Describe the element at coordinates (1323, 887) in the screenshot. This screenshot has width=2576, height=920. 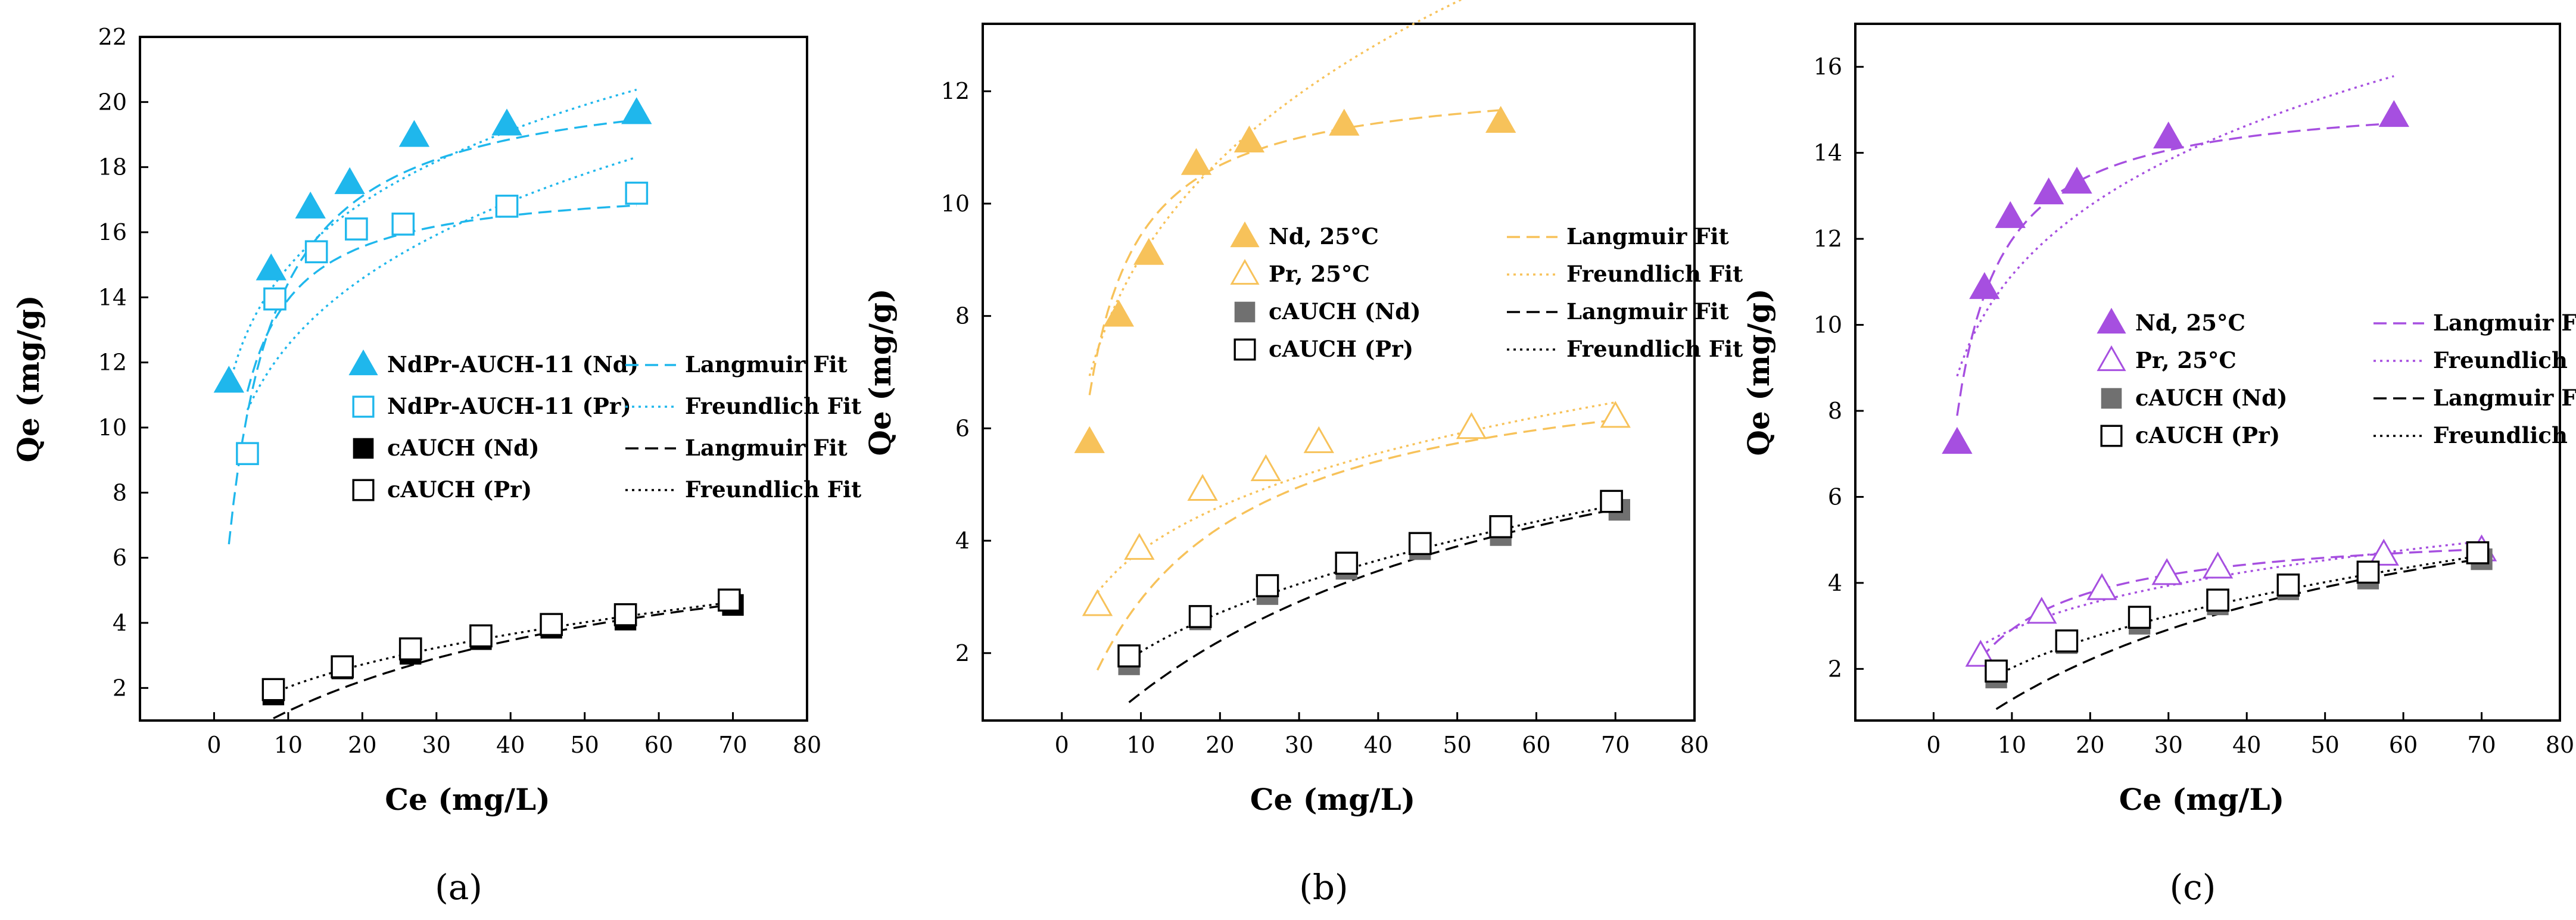
I see `subfigure-label: (b)` at that location.